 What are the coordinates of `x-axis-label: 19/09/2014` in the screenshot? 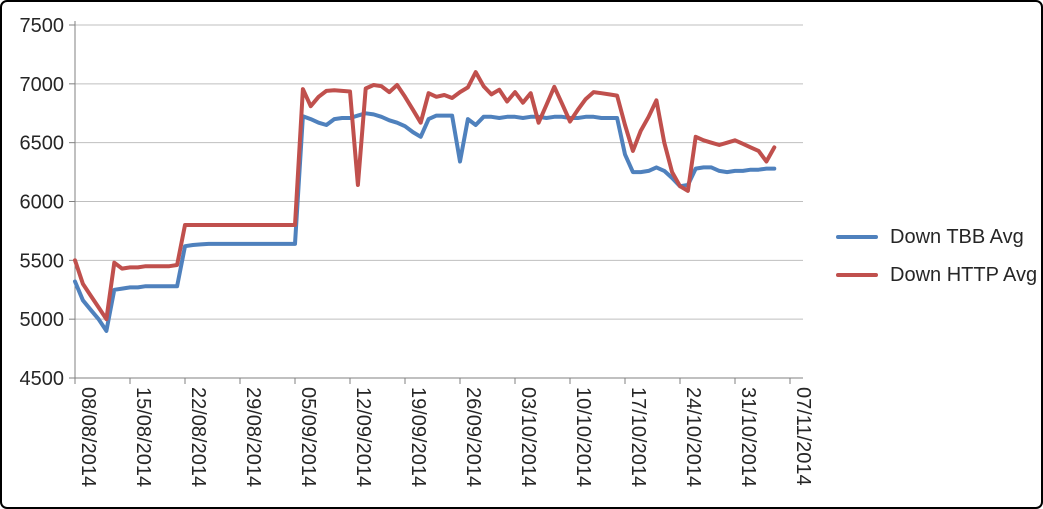 It's located at (418, 437).